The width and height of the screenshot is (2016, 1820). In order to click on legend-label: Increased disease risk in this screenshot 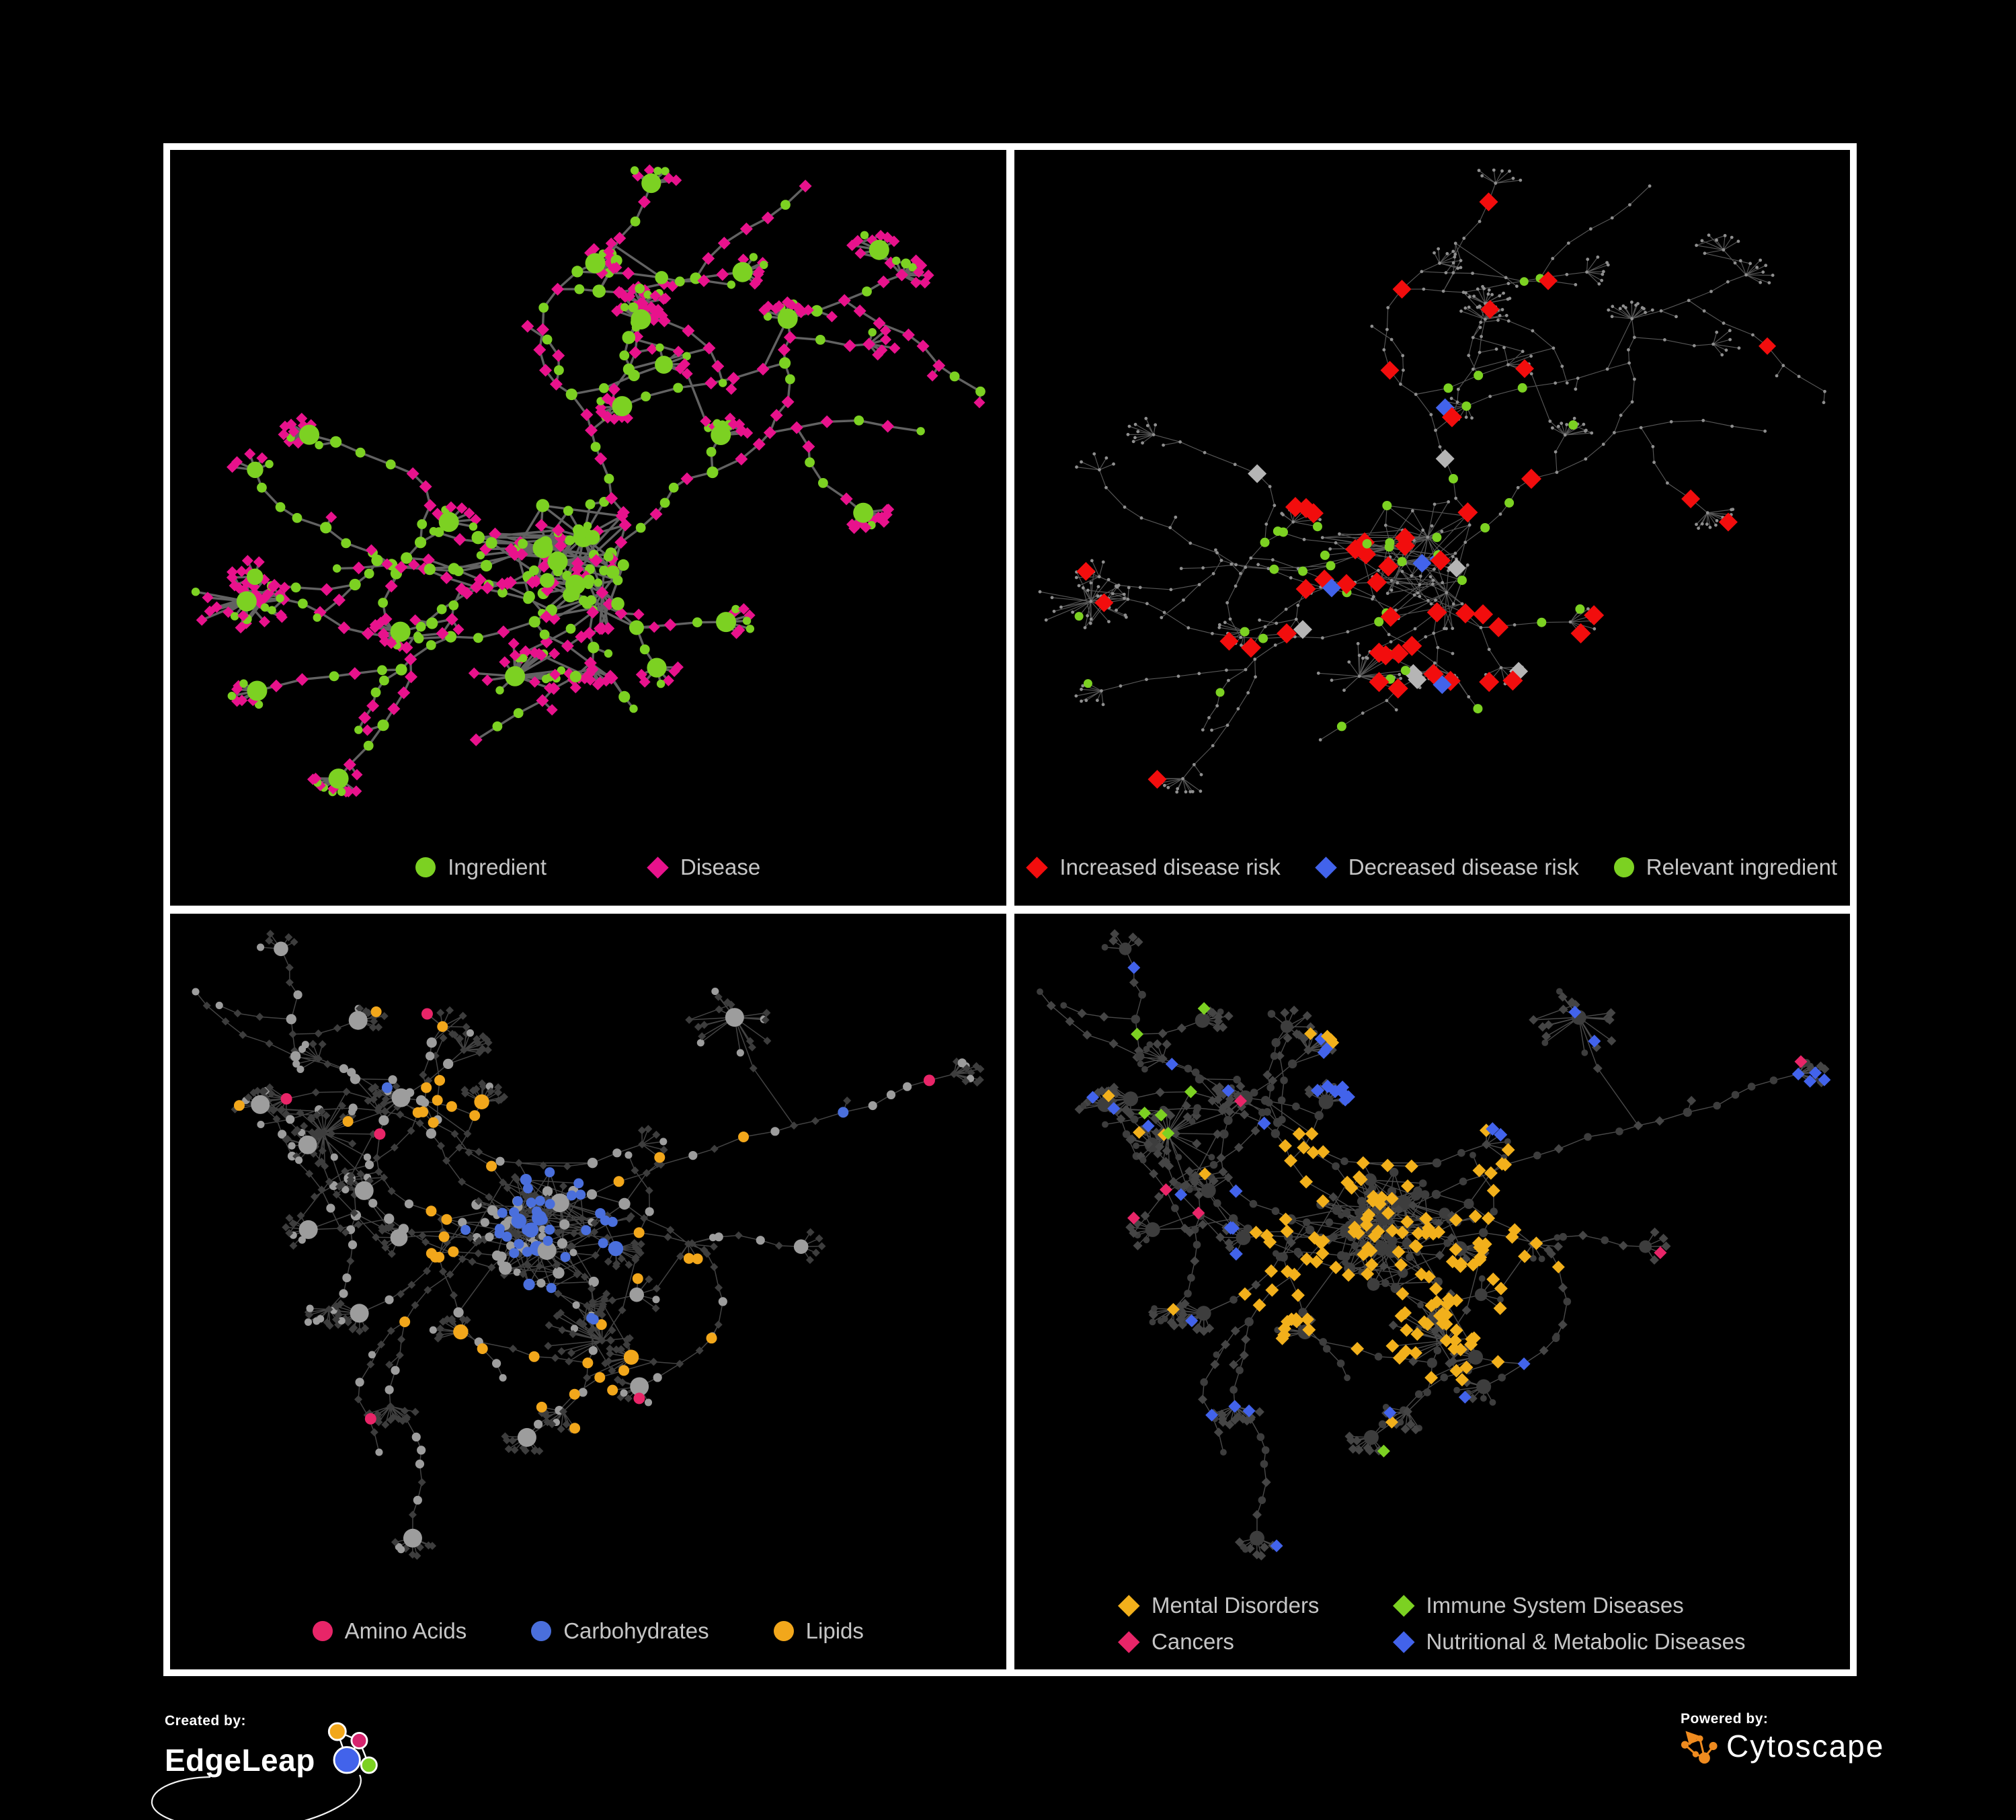, I will do `click(1170, 867)`.